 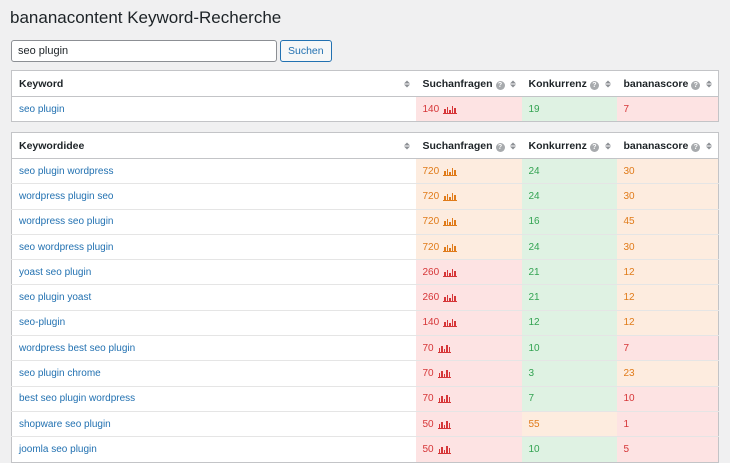 I want to click on keyword-link: shopware seo plugin, so click(x=65, y=424).